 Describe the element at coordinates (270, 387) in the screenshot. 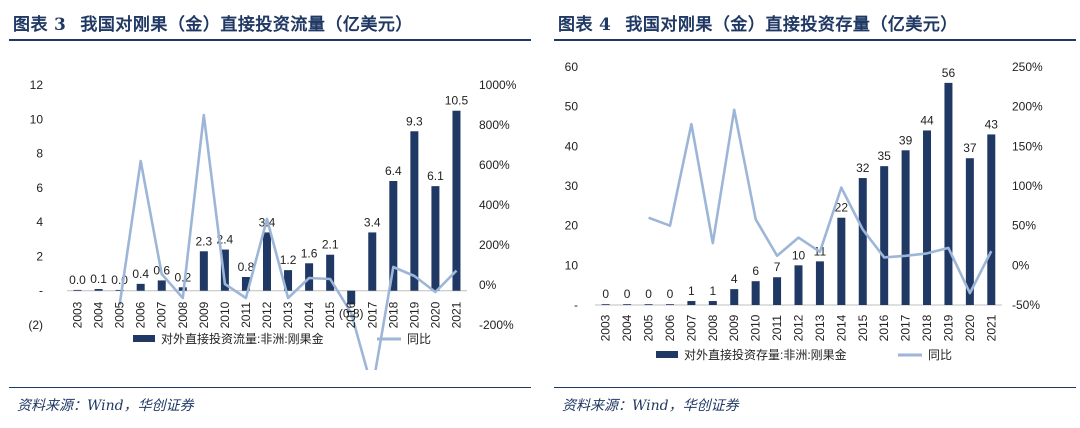

I see `figure-3-bottom-rule` at that location.